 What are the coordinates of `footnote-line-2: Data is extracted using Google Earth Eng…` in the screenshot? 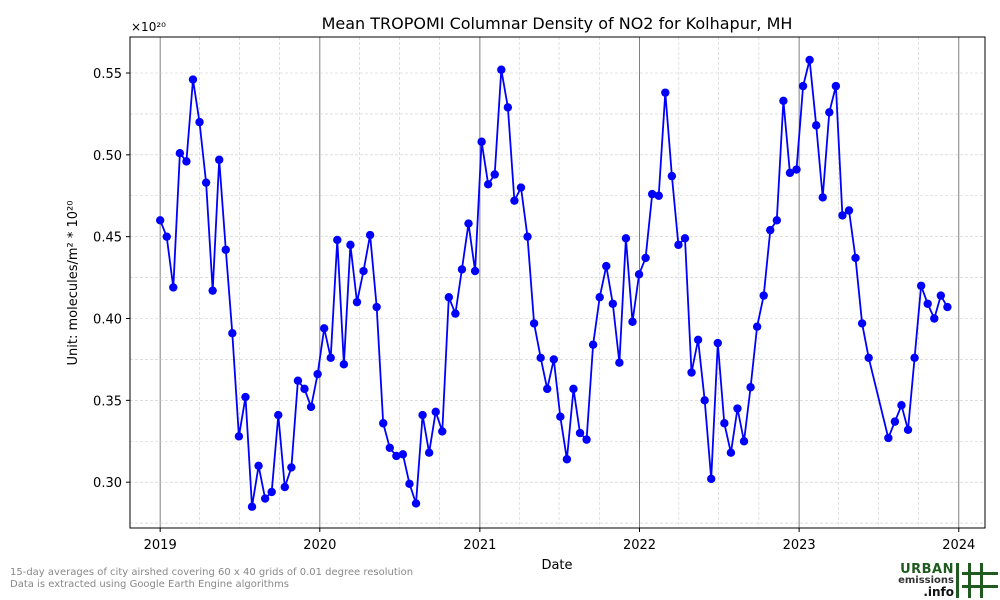 It's located at (149, 584).